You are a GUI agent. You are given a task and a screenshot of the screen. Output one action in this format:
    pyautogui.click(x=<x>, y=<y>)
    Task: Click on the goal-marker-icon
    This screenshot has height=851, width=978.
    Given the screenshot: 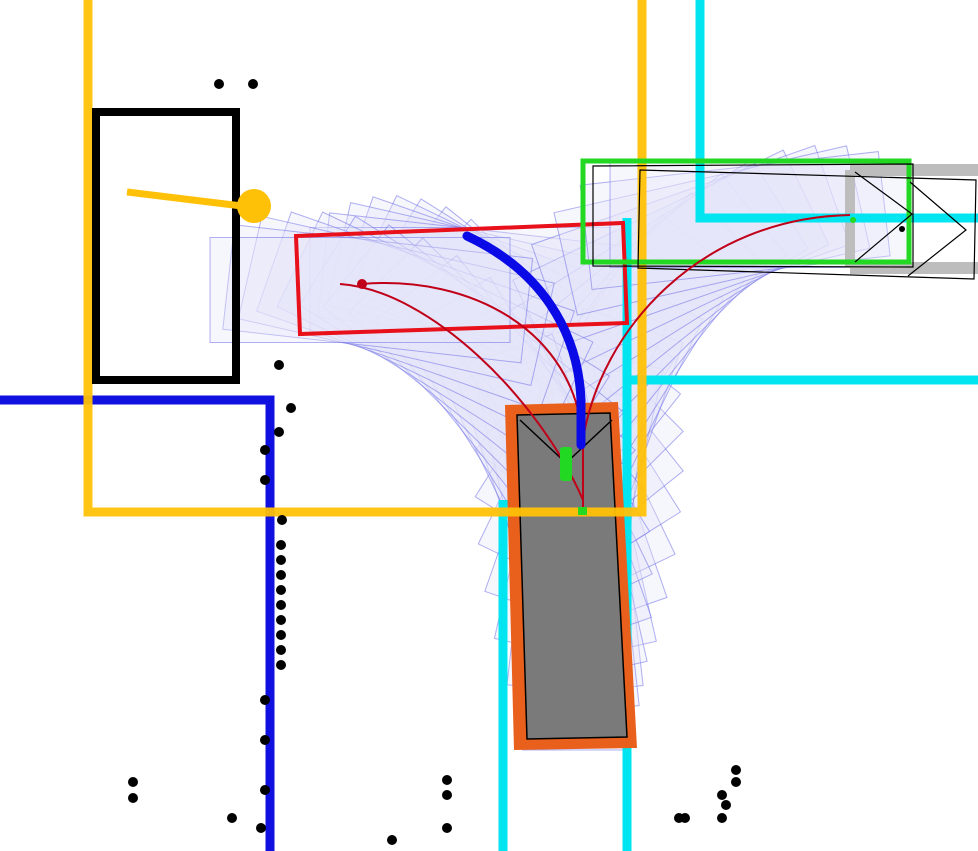 What is the action you would take?
    pyautogui.click(x=853, y=220)
    